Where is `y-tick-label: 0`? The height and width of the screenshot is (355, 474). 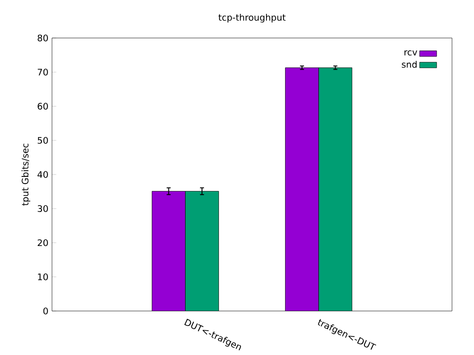
y-tick-label: 0 is located at coordinates (45, 311).